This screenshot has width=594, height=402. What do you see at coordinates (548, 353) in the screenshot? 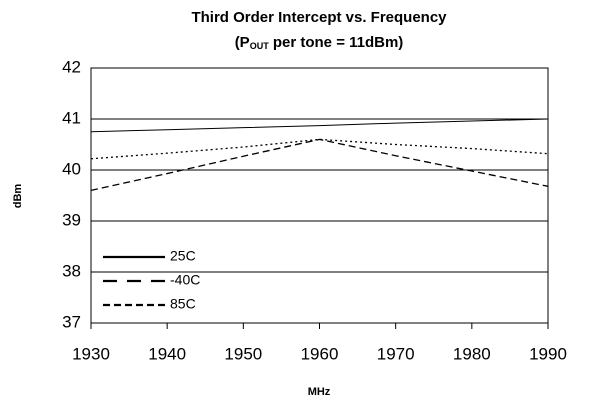
I see `x-tick-label: 1990` at bounding box center [548, 353].